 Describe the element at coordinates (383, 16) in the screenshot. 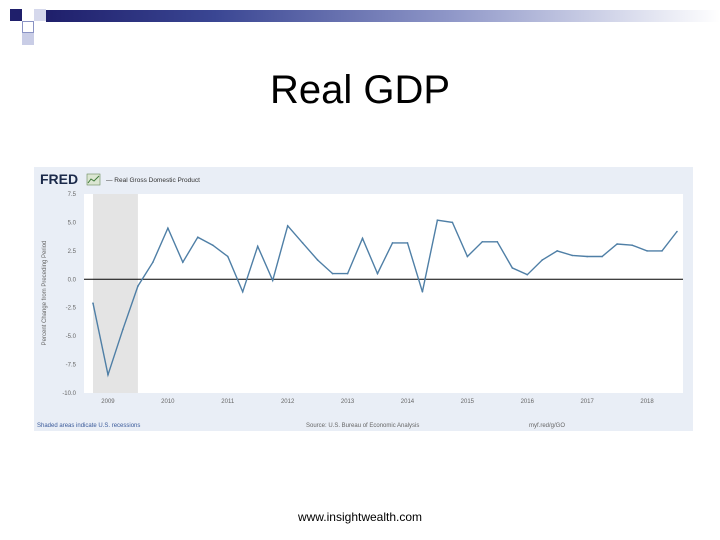

I see `header-band` at that location.